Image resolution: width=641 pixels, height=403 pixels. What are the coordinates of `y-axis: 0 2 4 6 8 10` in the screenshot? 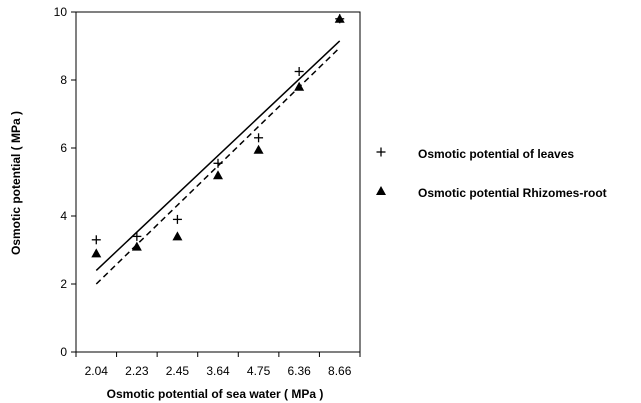 It's located at (65, 182).